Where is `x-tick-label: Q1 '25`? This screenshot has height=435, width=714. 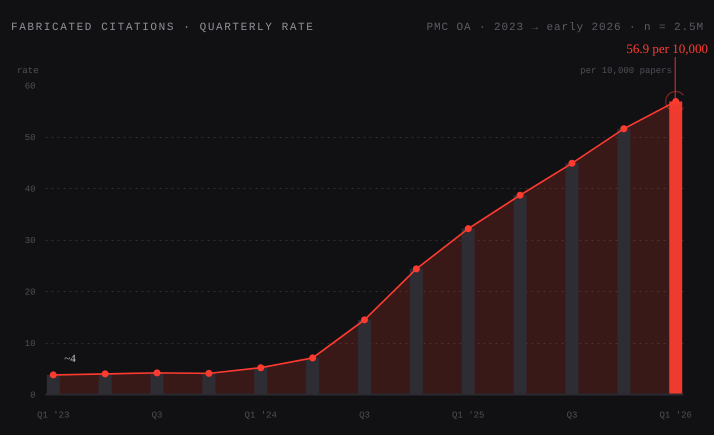
x-tick-label: Q1 '25 is located at coordinates (468, 415).